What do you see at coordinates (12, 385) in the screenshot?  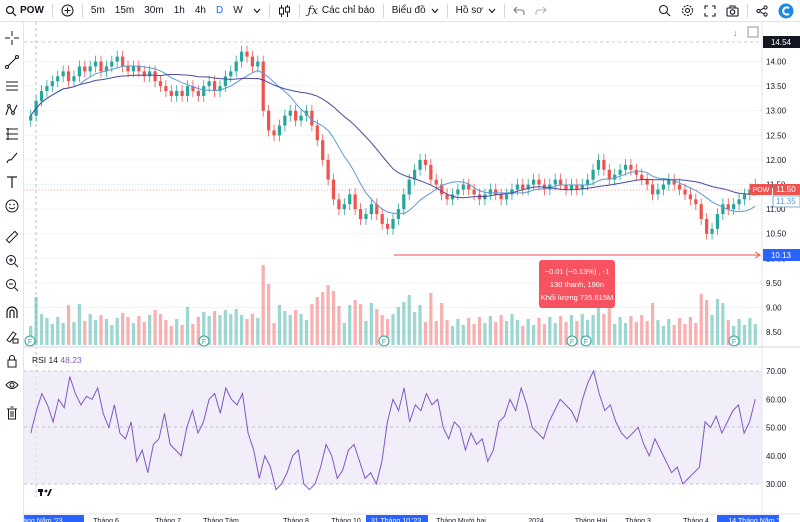 I see `visibility-tool` at bounding box center [12, 385].